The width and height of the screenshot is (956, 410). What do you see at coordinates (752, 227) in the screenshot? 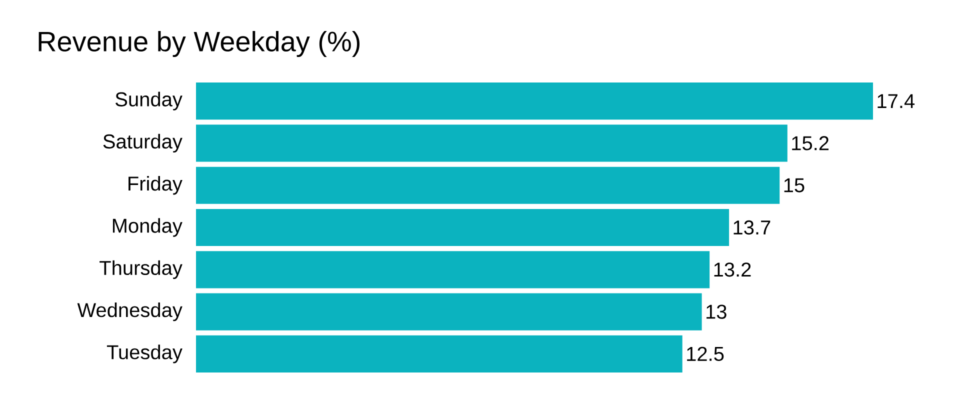
I see `data-label: 13.7` at bounding box center [752, 227].